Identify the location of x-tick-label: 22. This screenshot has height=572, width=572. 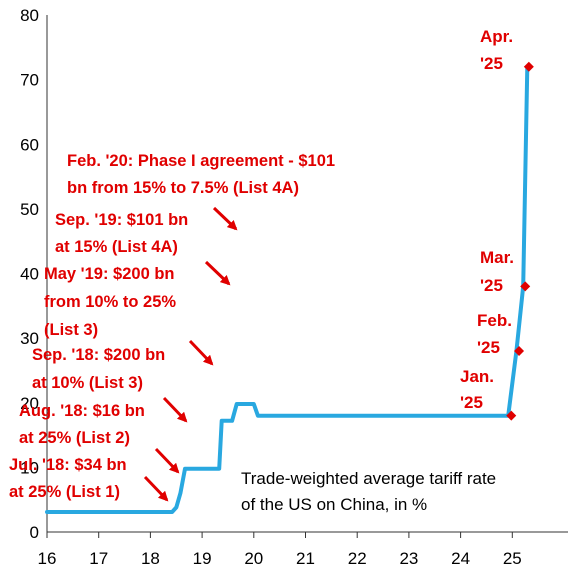
(357, 558).